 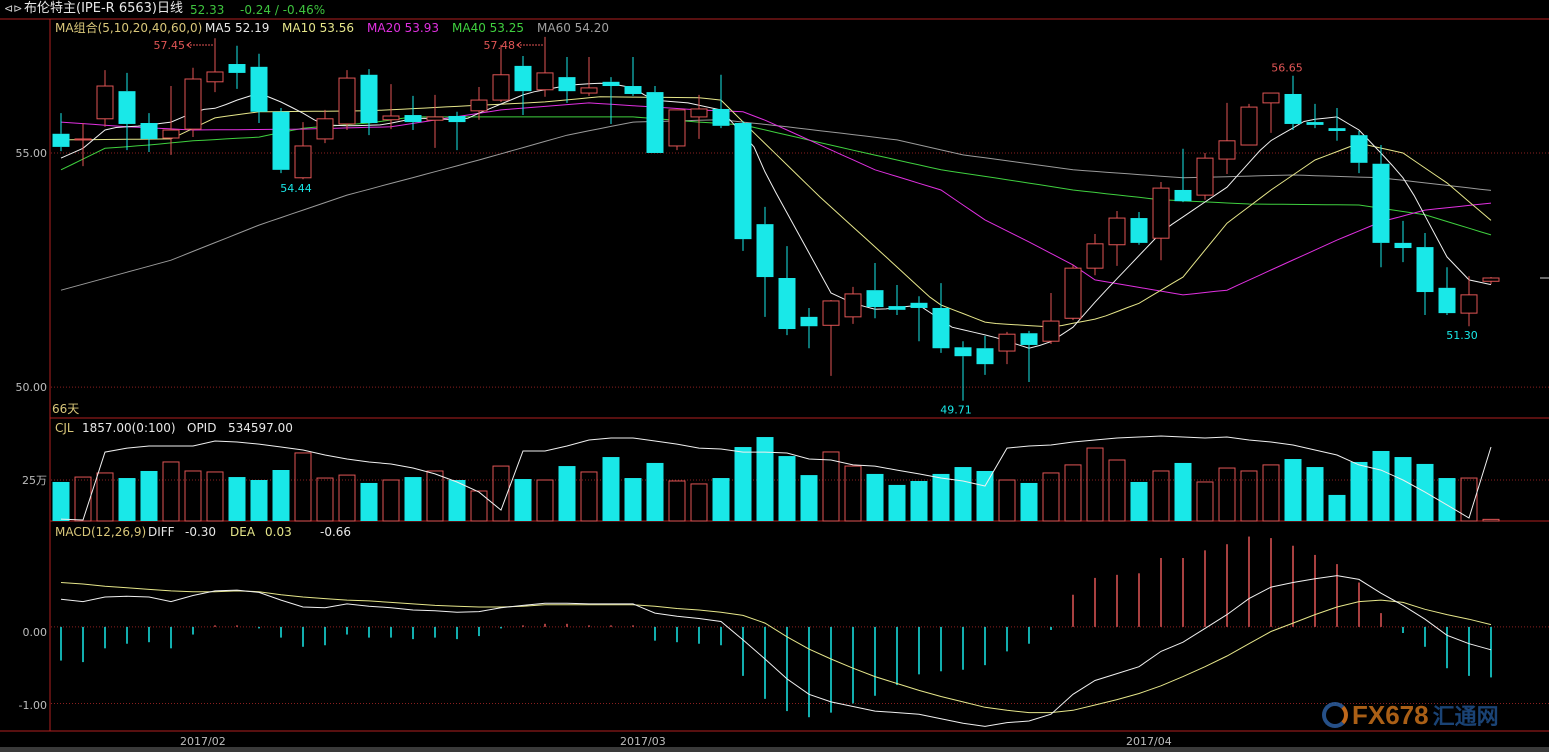 I want to click on status-strip, so click(x=774, y=749).